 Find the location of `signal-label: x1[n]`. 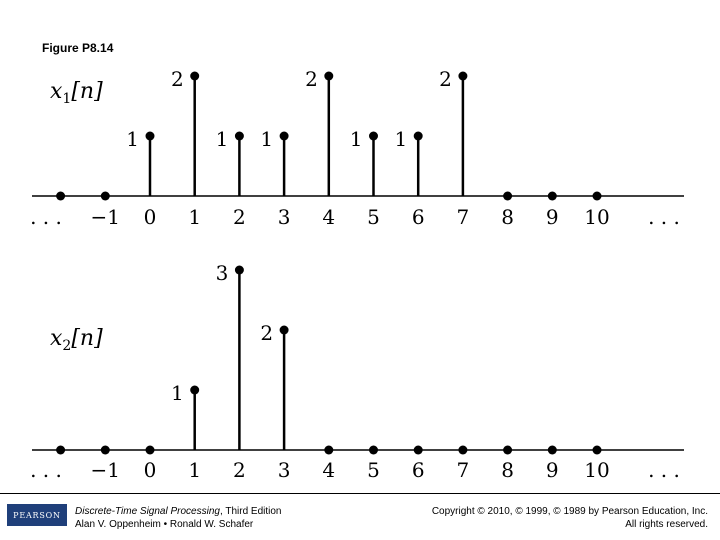

signal-label: x1[n] is located at coordinates (76, 93).